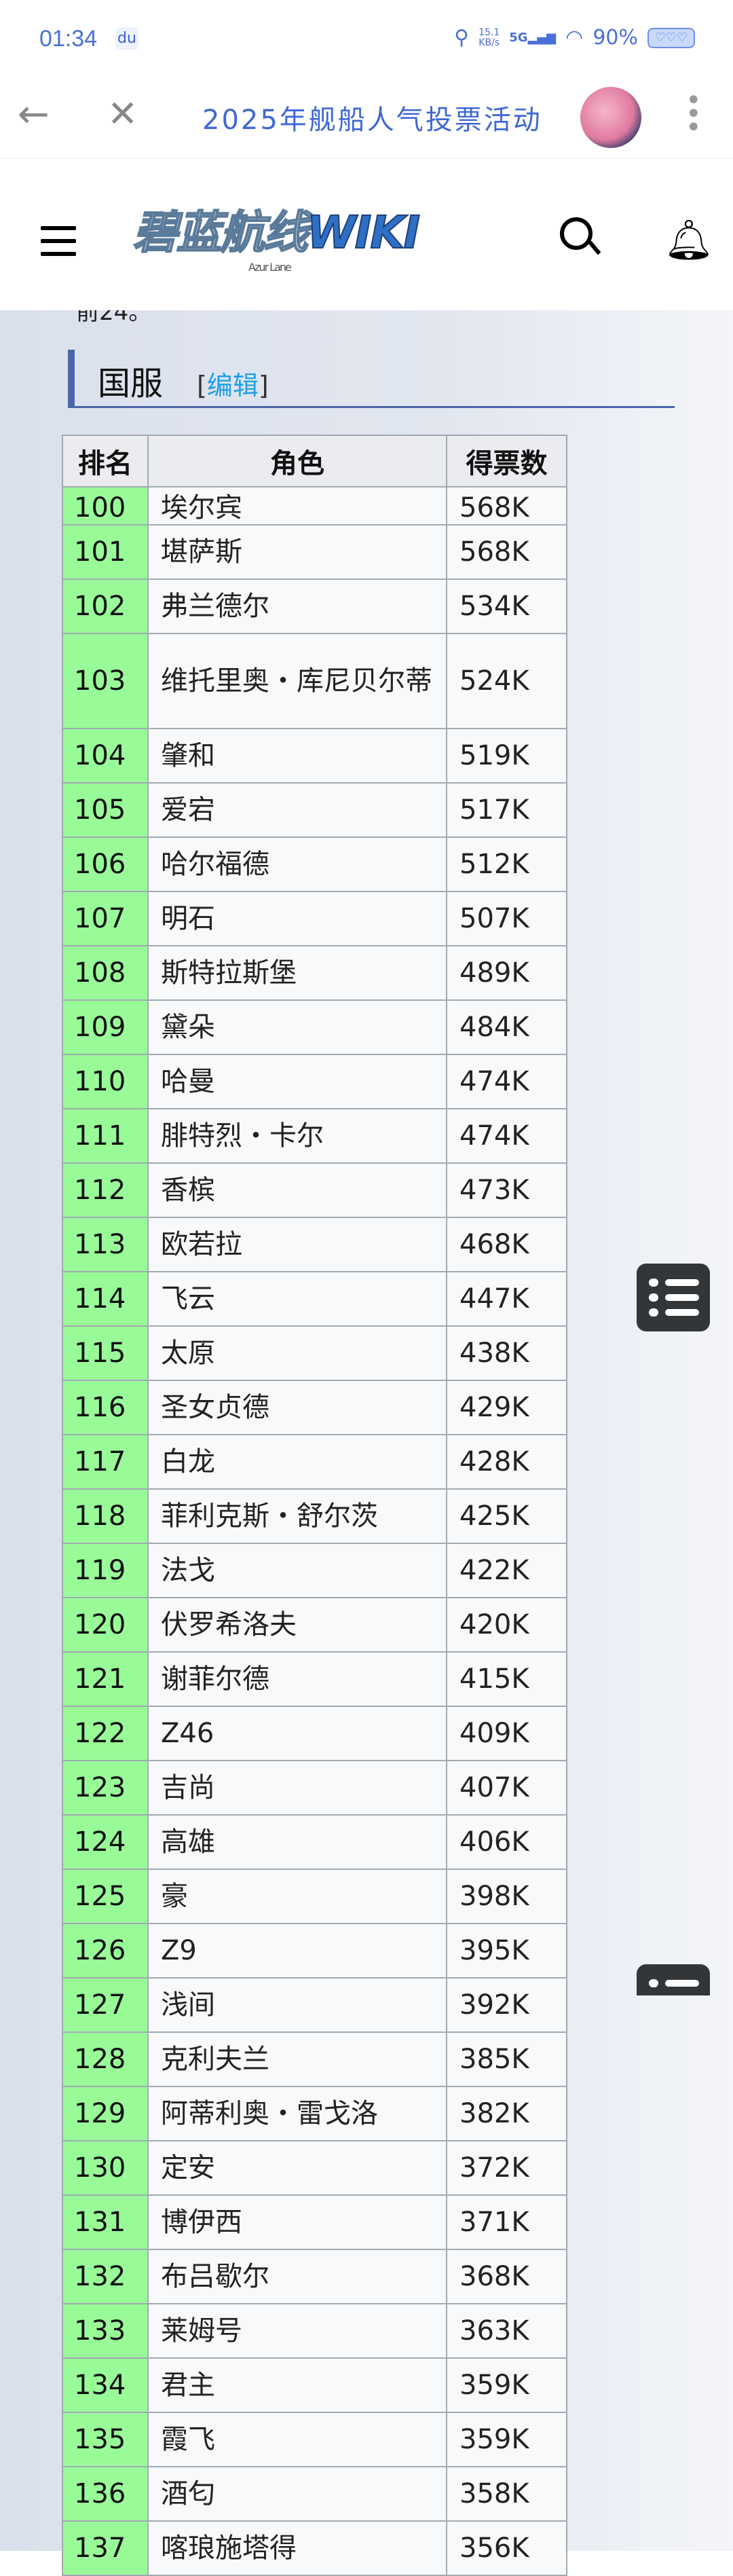 This screenshot has width=733, height=2576. What do you see at coordinates (363, 232) in the screenshot?
I see `logo-wiki: WIKI` at bounding box center [363, 232].